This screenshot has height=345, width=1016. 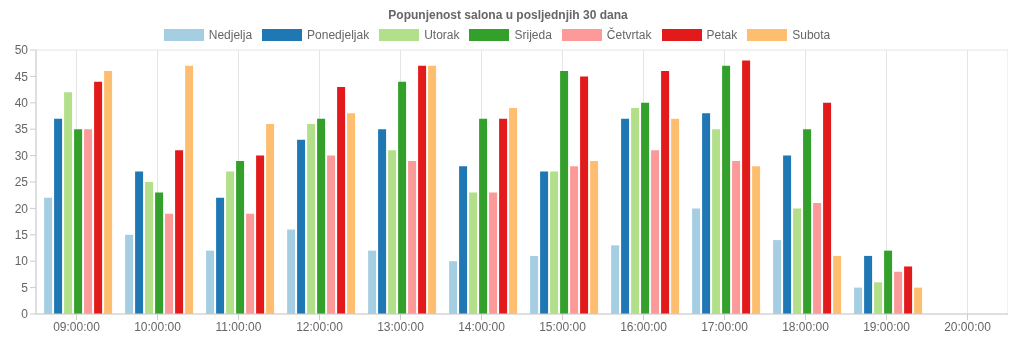 I want to click on x-tick-label: 11:00:00, so click(x=238, y=326).